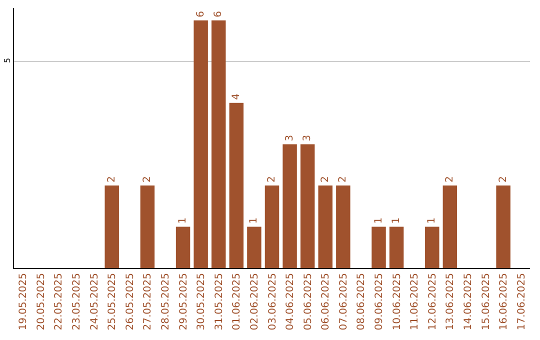 This screenshot has height=340, width=540. What do you see at coordinates (415, 301) in the screenshot?
I see `x-tick-label: 11.06.2025` at bounding box center [415, 301].